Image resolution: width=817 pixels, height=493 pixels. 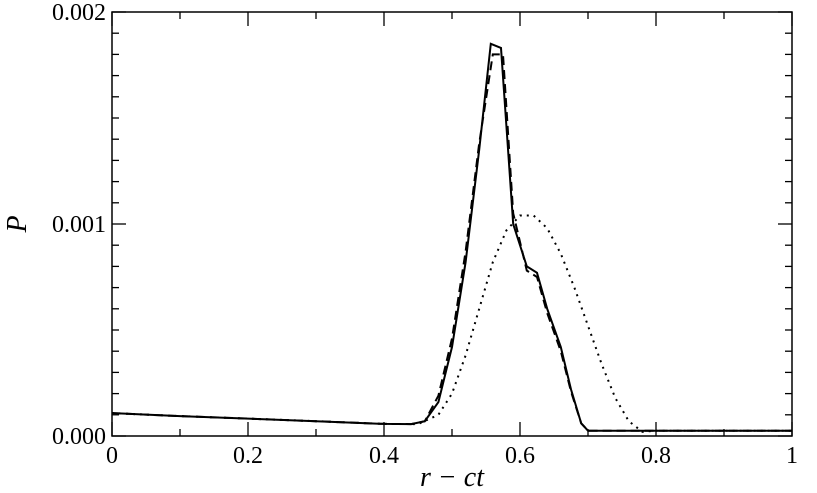 What do you see at coordinates (17, 224) in the screenshot?
I see `y-axis-title: P` at bounding box center [17, 224].